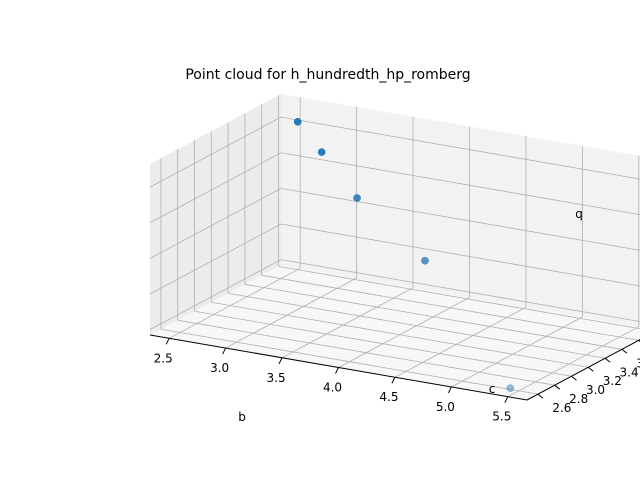  What do you see at coordinates (445, 407) in the screenshot?
I see `x-tick-label: 5.0` at bounding box center [445, 407].